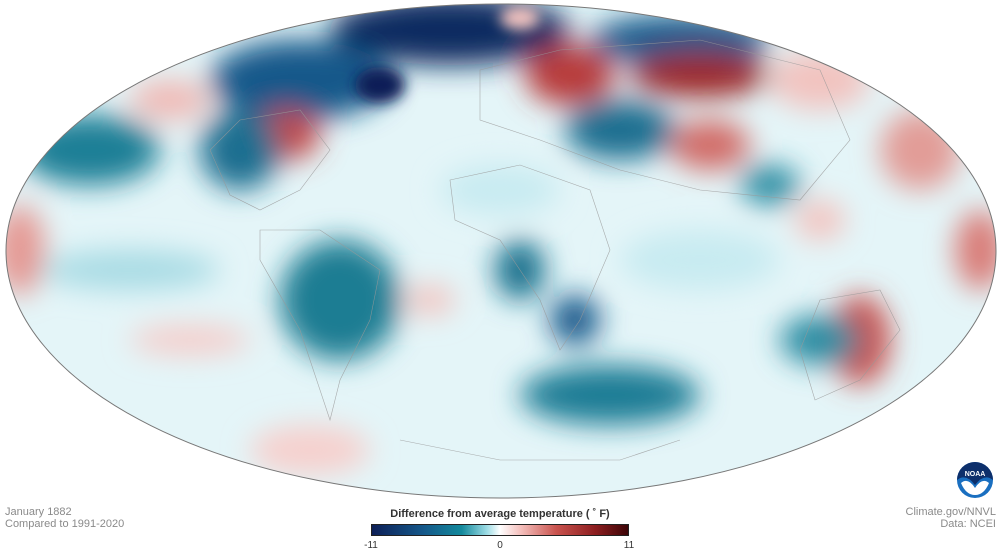 This screenshot has height=555, width=1000. Describe the element at coordinates (629, 545) in the screenshot. I see `legend-max: 11` at that location.